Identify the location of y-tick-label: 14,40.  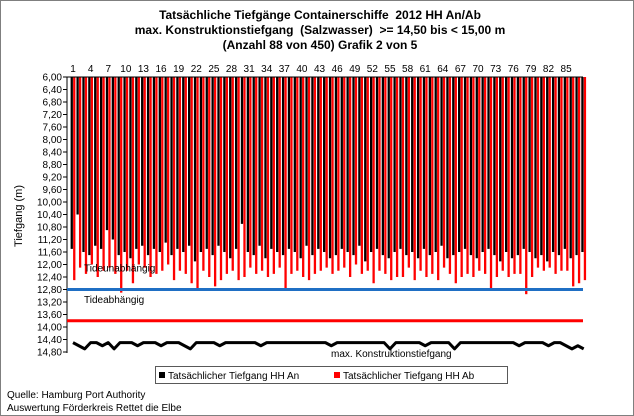
(49, 340).